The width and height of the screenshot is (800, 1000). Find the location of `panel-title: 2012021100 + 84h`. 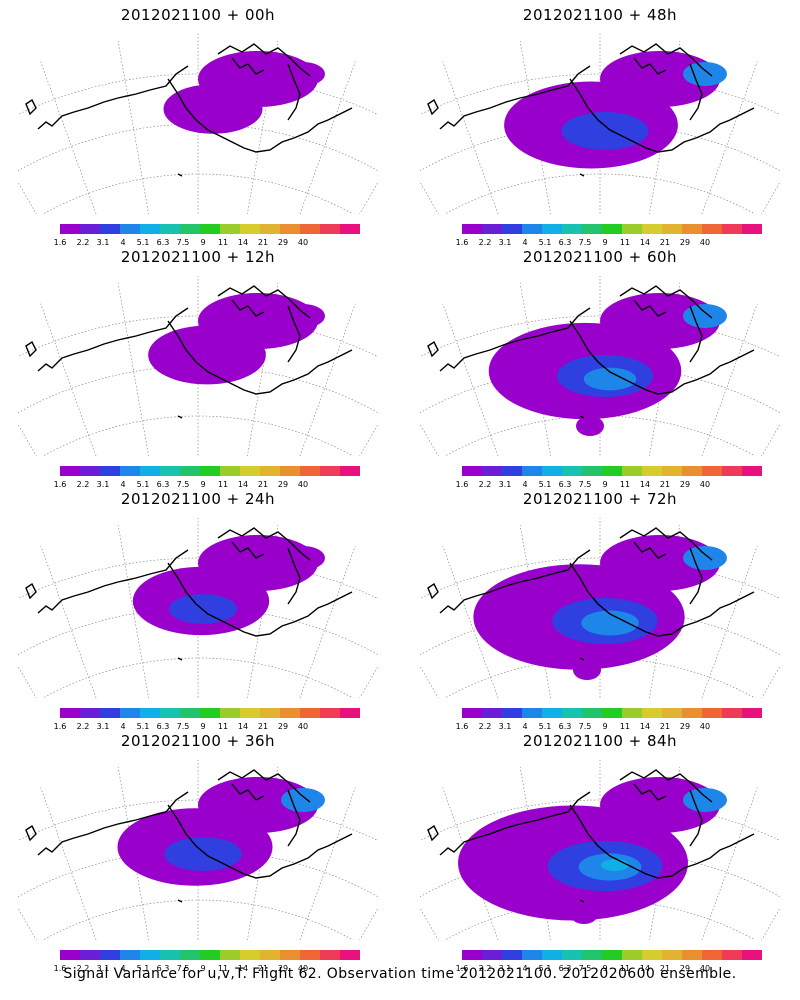

panel-title: 2012021100 + 84h is located at coordinates (600, 741).